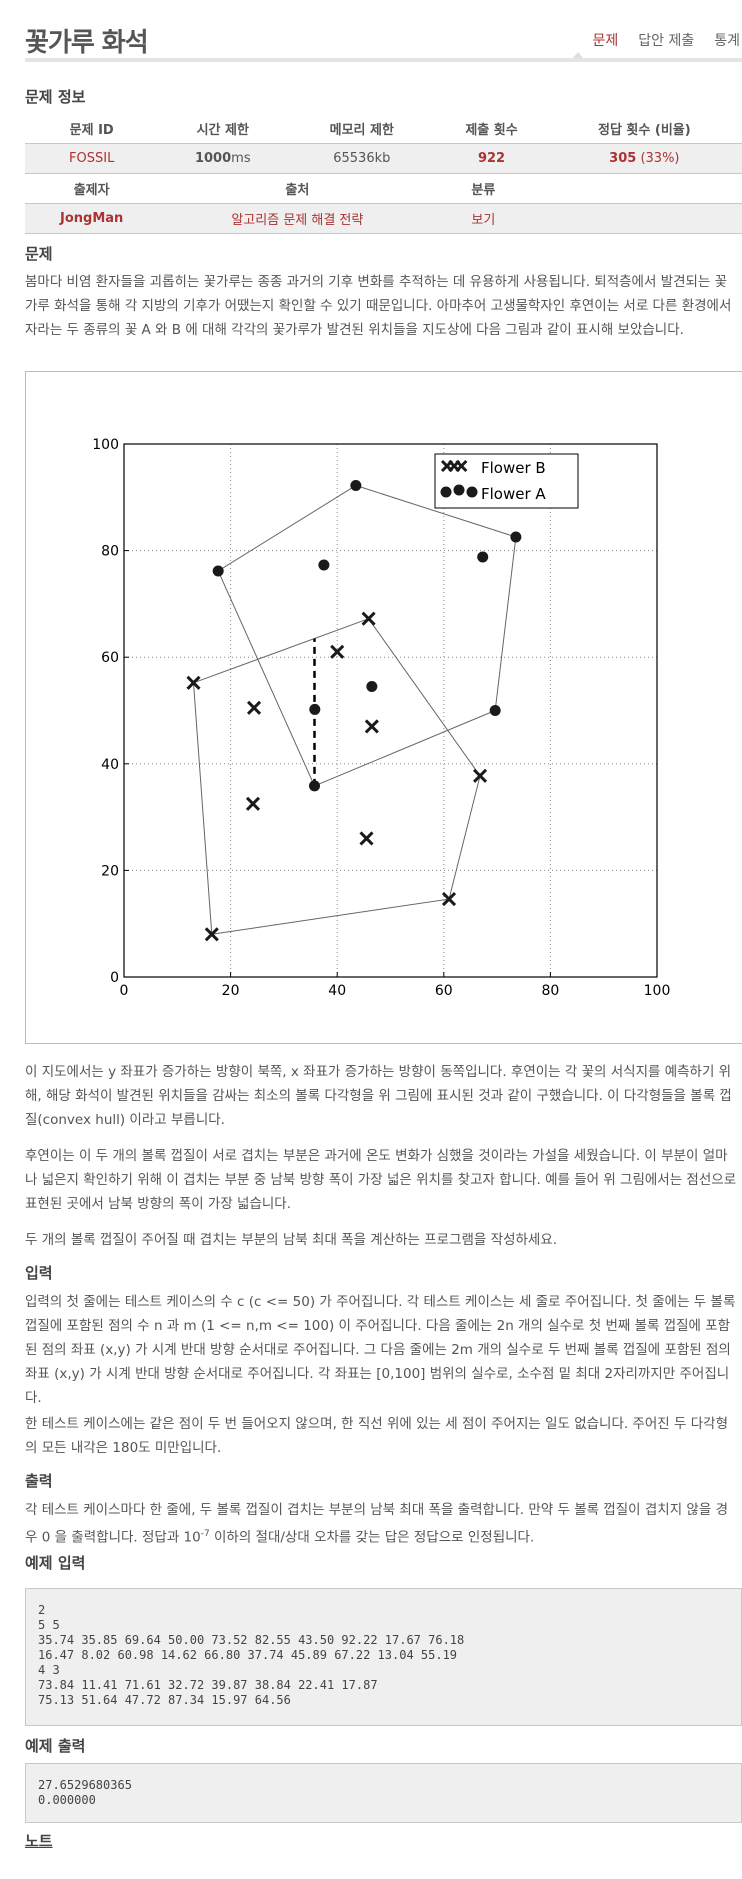 This screenshot has height=1879, width=742. What do you see at coordinates (92, 158) in the screenshot?
I see `problem-id: FOSSIL` at bounding box center [92, 158].